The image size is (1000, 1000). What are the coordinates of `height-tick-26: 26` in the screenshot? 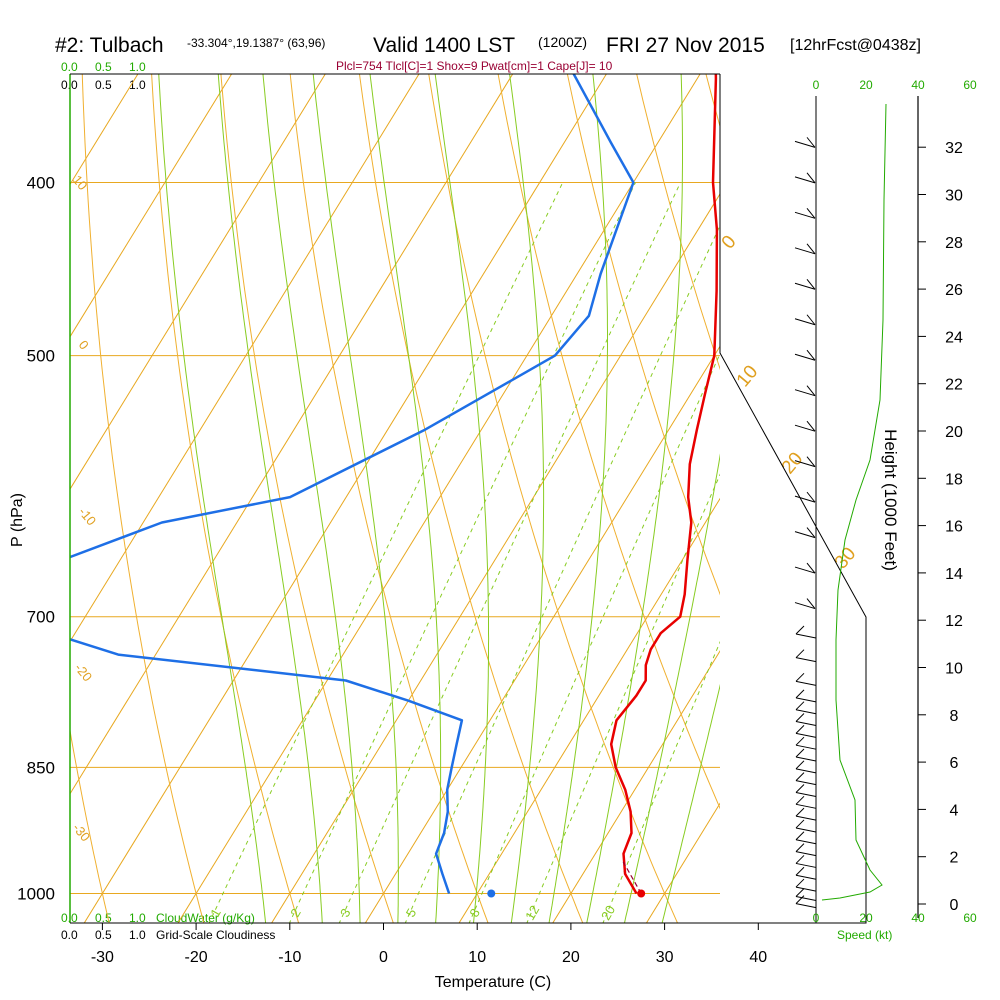 It's located at (954, 290).